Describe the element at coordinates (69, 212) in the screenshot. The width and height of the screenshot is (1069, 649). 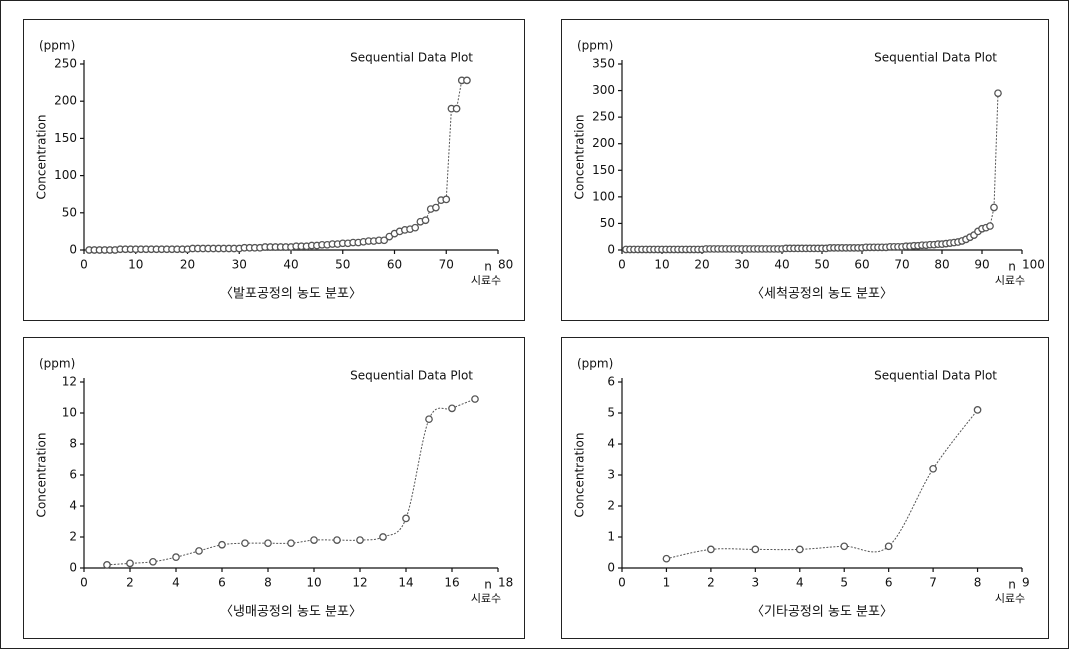
I see `y-tick-label: 50` at that location.